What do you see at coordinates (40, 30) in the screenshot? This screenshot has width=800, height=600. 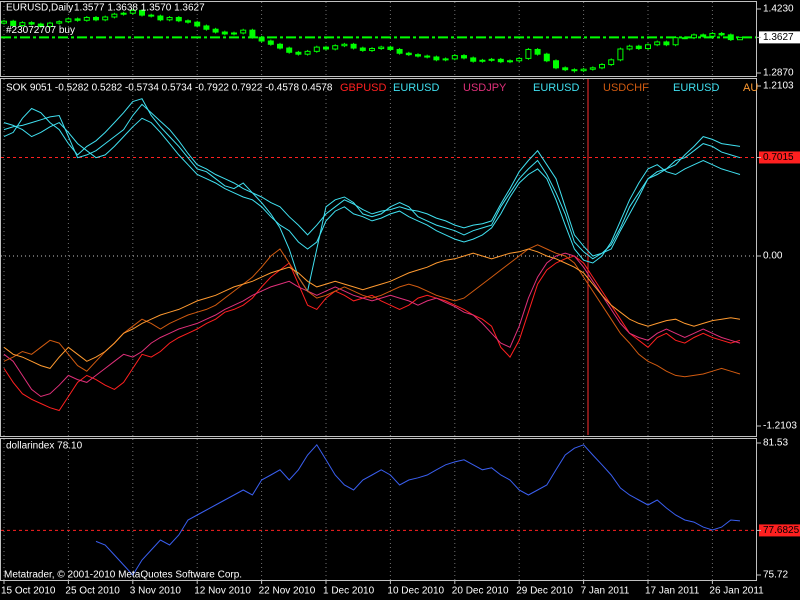 I see `order-annotation: #23072707 buy` at bounding box center [40, 30].